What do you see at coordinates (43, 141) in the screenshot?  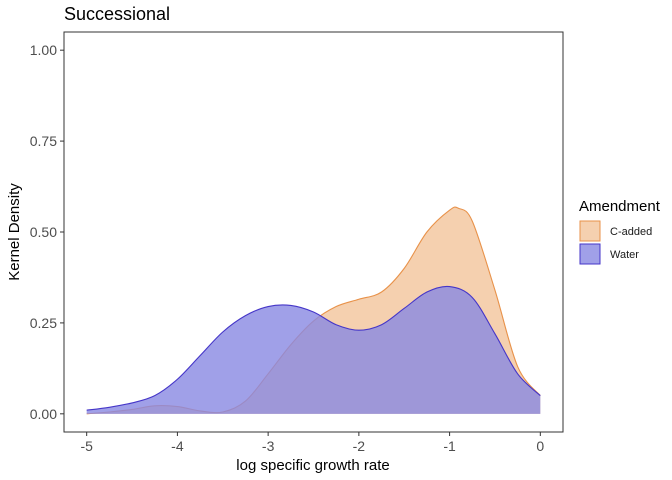 I see `y-tick-label: 0.75` at bounding box center [43, 141].